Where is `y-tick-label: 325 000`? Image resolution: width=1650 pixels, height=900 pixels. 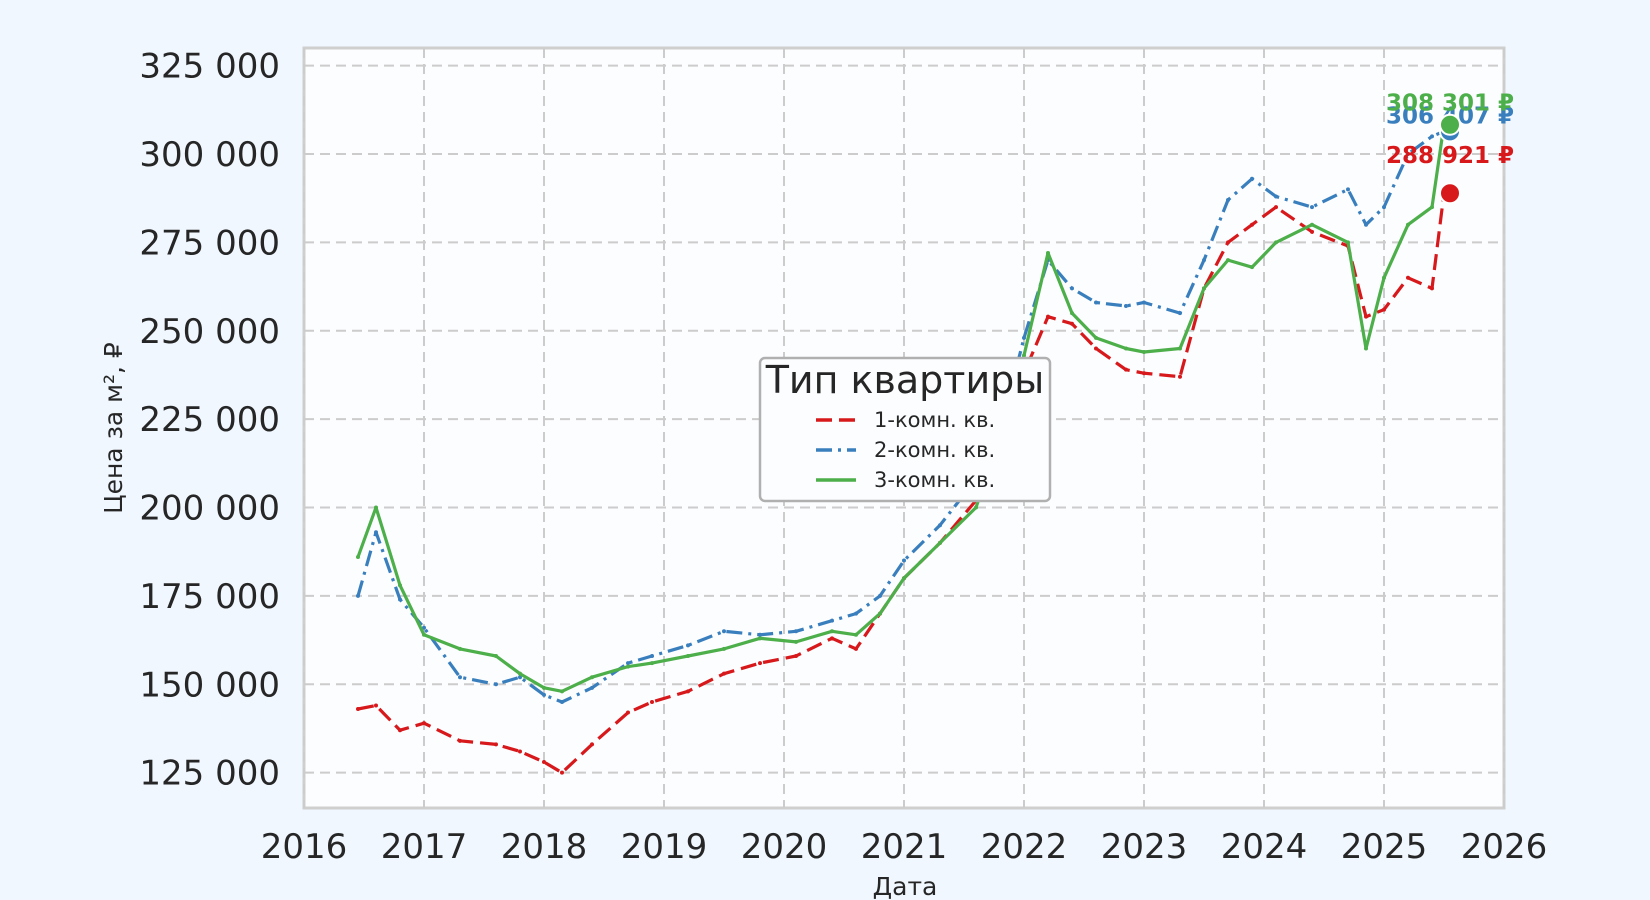 y-tick-label: 325 000 is located at coordinates (209, 67).